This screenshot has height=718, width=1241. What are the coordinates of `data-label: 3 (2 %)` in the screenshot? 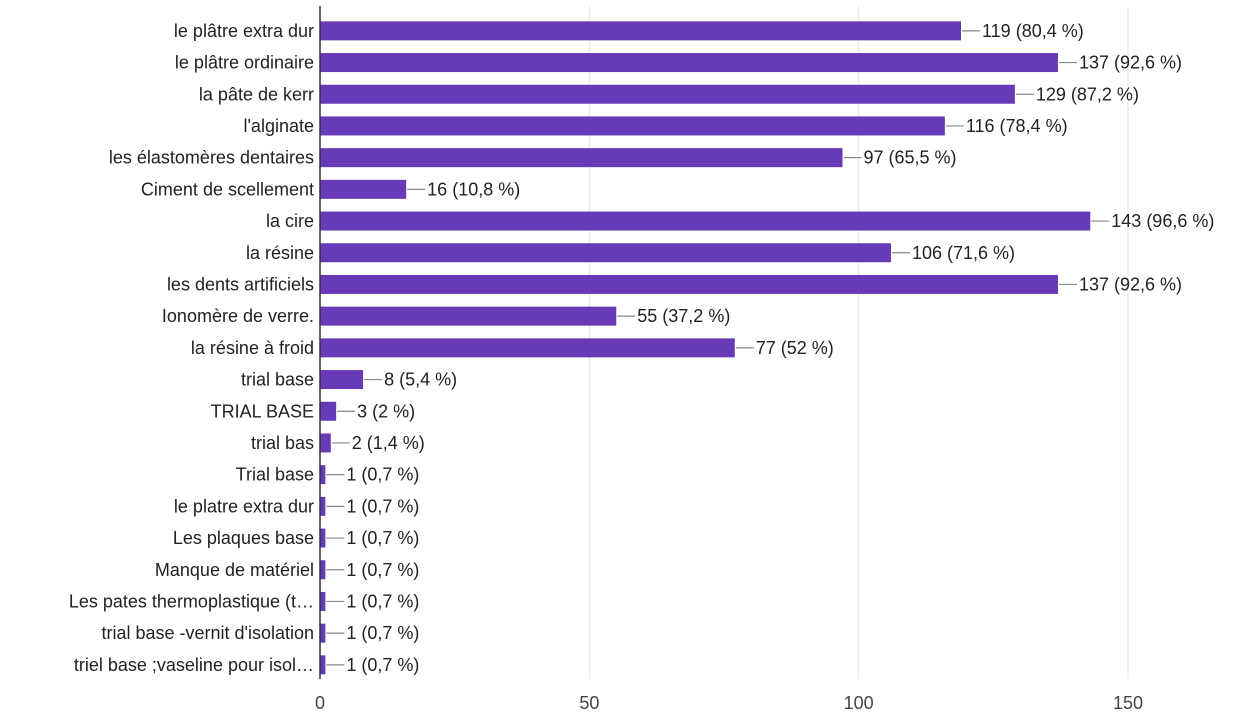 It's located at (386, 411).